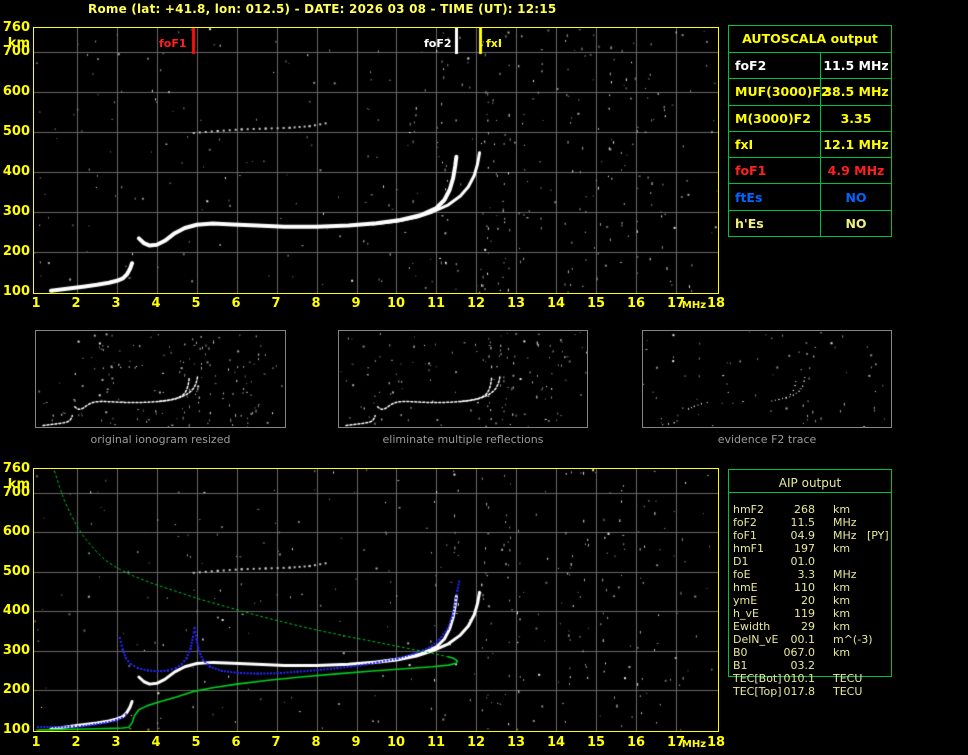 The height and width of the screenshot is (755, 968). What do you see at coordinates (476, 742) in the screenshot?
I see `axis-tick-label: 12` at bounding box center [476, 742].